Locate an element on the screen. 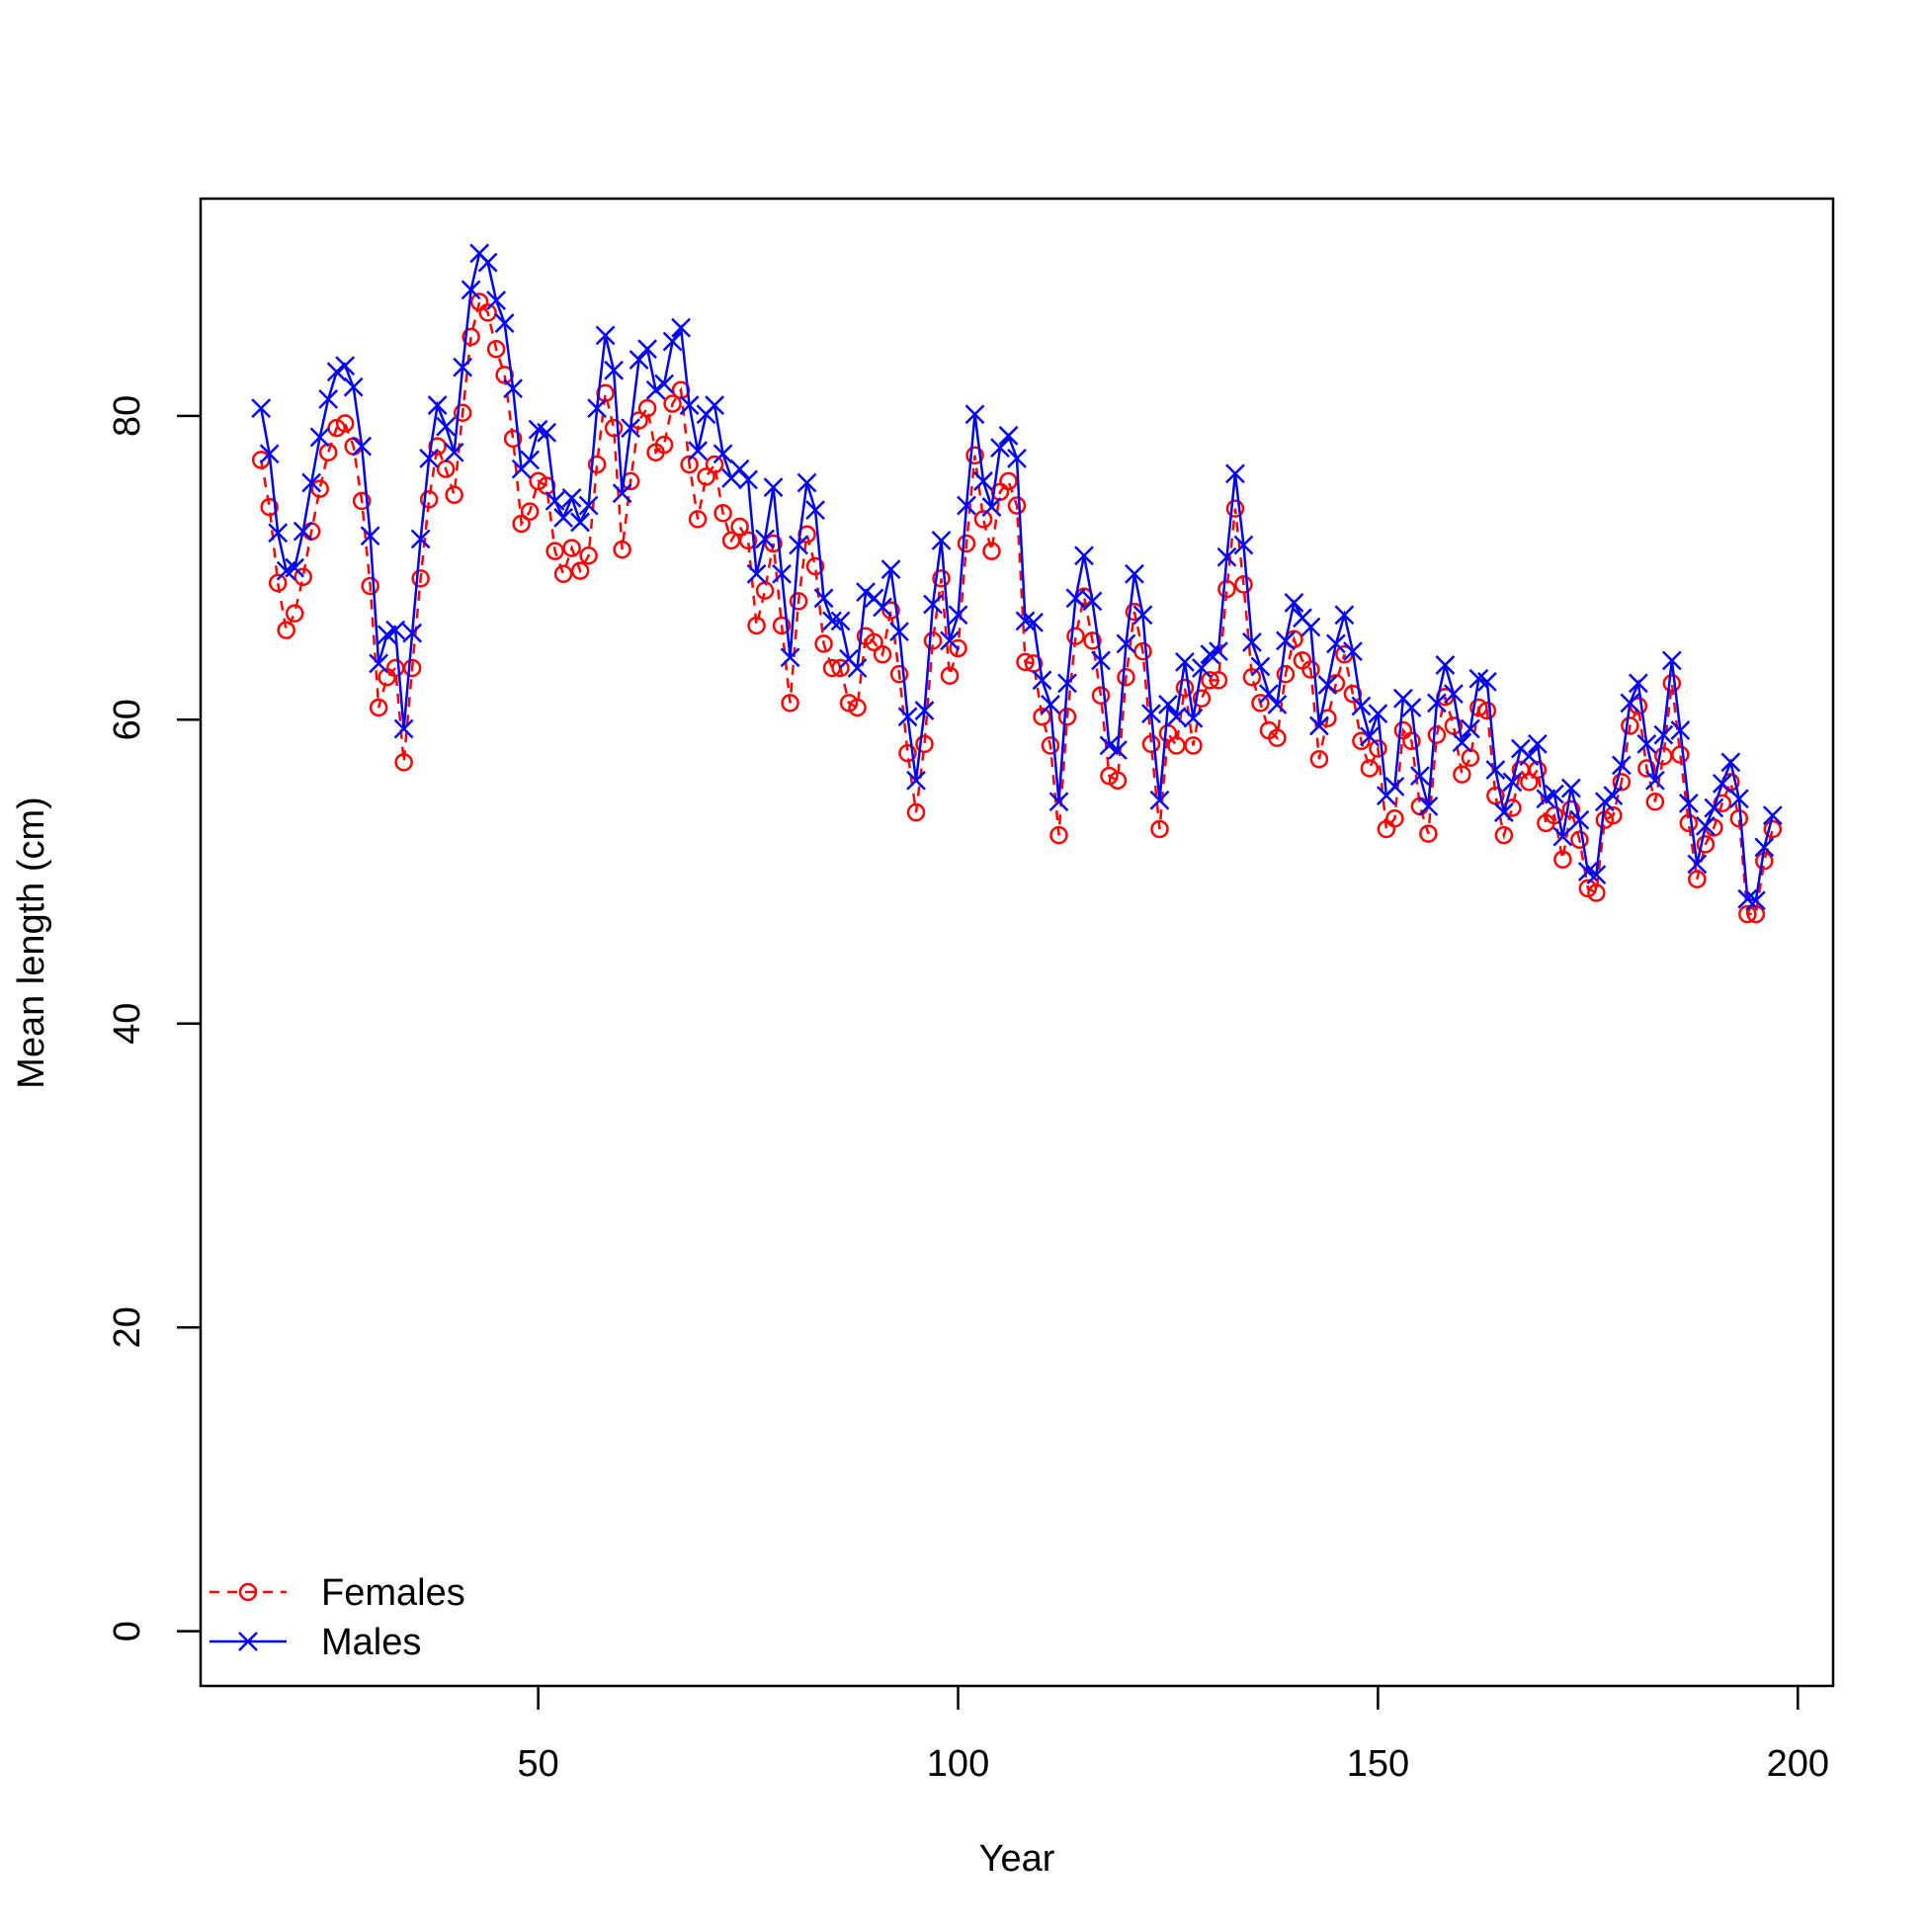 Image resolution: width=1927 pixels, height=1932 pixels. x-tick-label: 100 is located at coordinates (958, 1764).